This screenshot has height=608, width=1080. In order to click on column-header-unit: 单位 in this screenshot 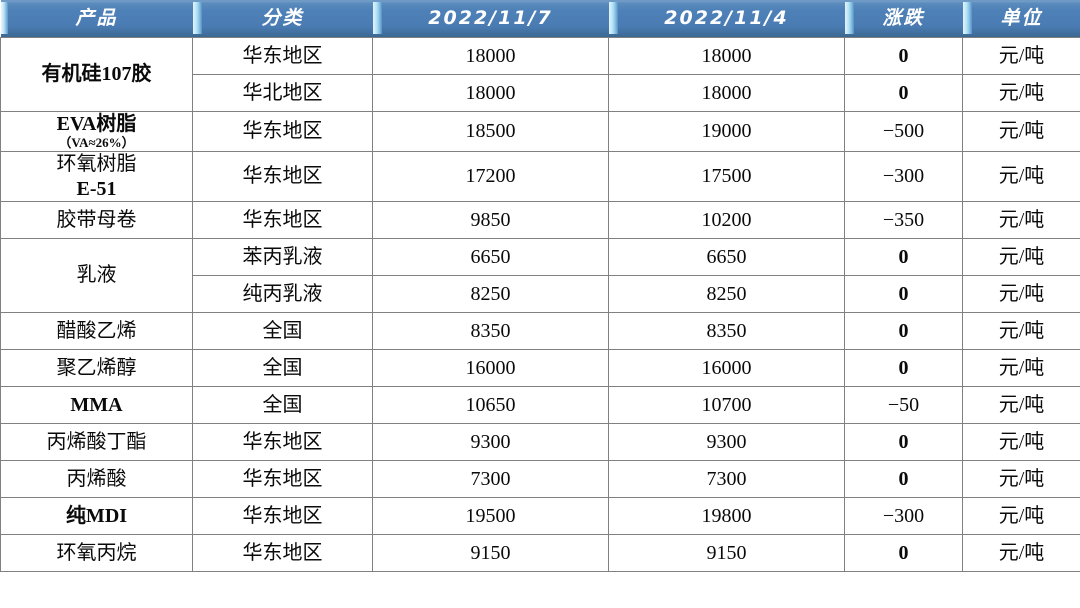, I will do `click(1021, 19)`.